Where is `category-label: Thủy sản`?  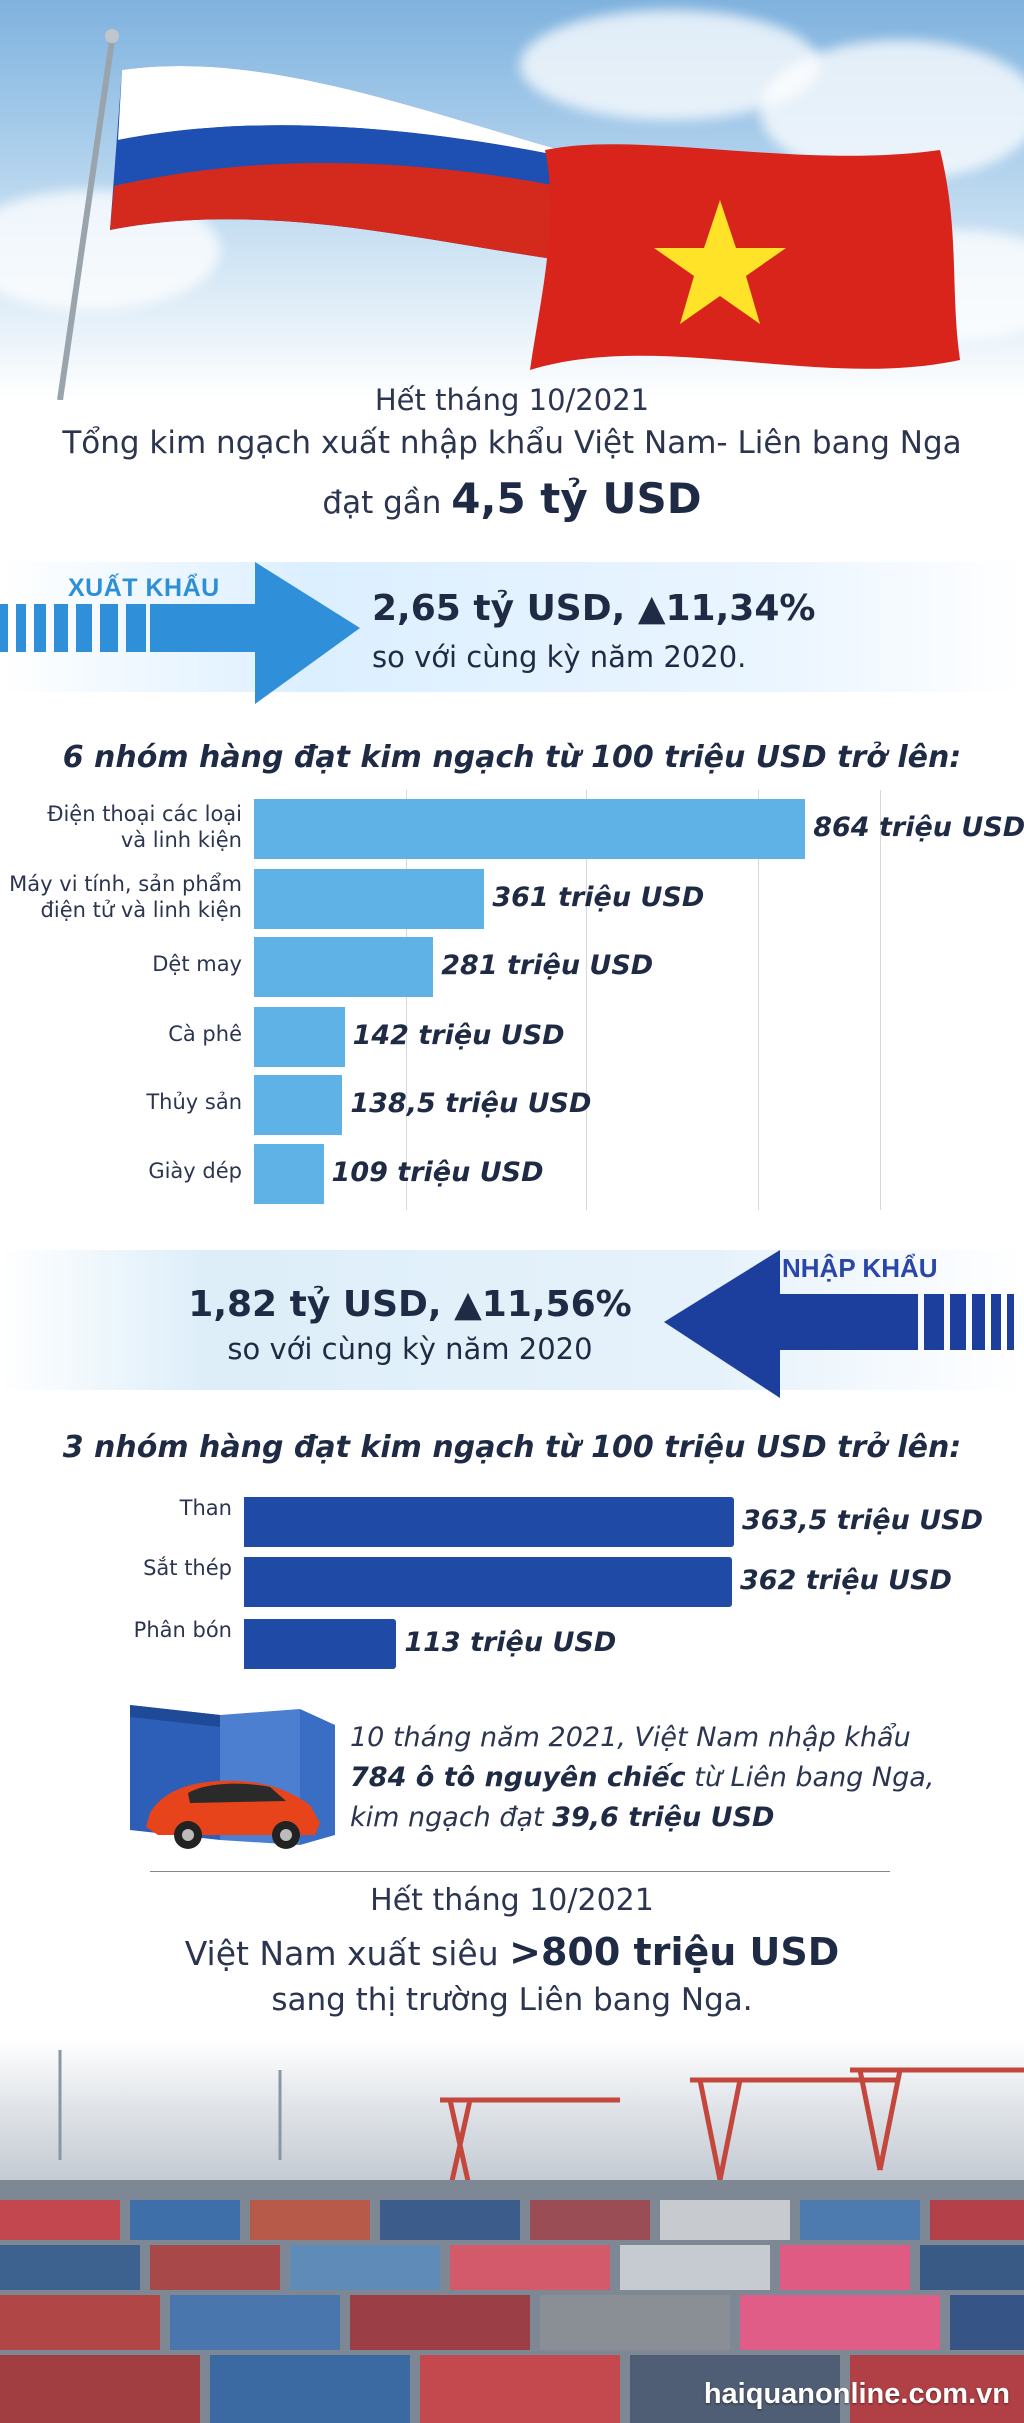 category-label: Thủy sản is located at coordinates (194, 1102).